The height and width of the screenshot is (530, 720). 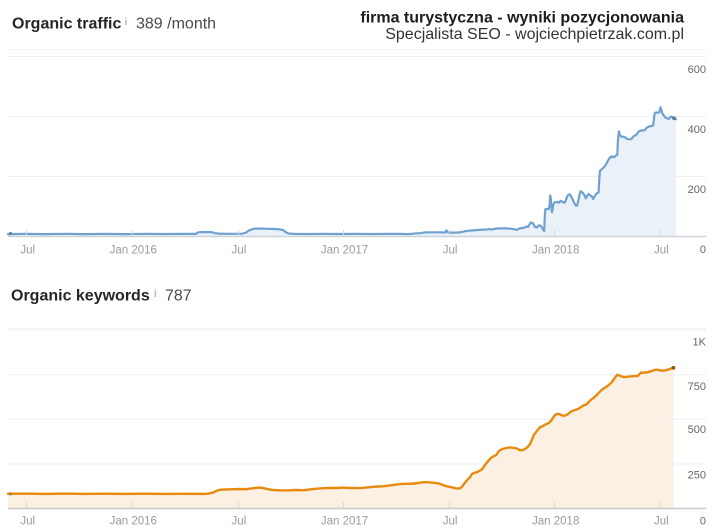 I want to click on svg-text: 787, so click(x=178, y=296).